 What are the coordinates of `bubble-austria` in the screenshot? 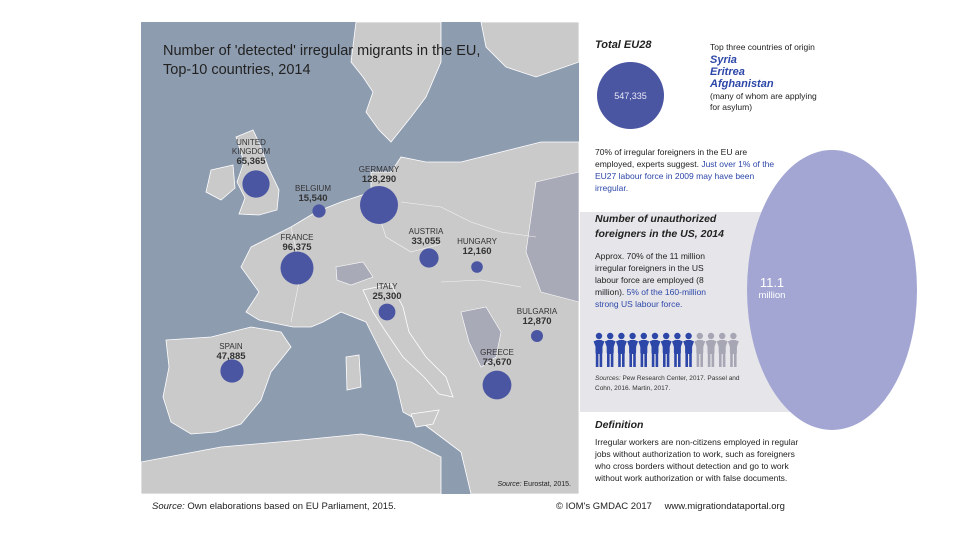 It's located at (429, 258).